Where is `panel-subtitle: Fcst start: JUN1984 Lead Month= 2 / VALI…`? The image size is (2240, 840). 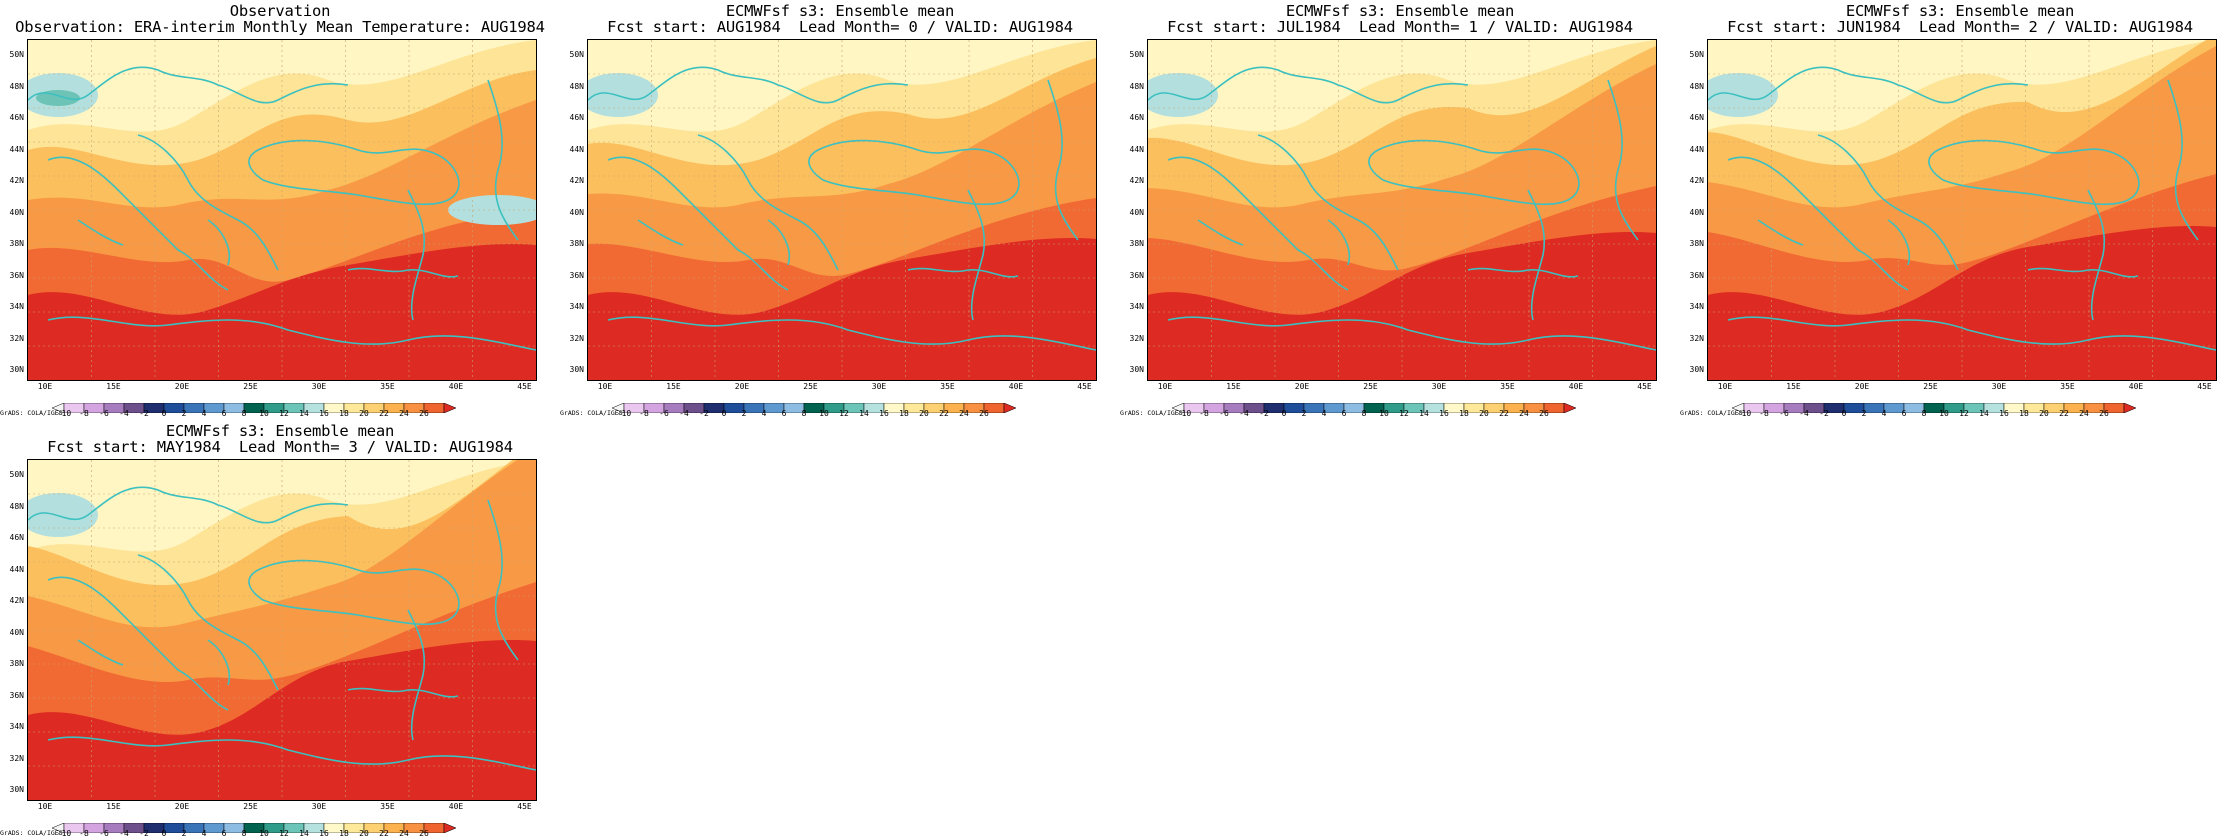
panel-subtitle: Fcst start: JUN1984 Lead Month= 2 / VALI… is located at coordinates (1960, 27).